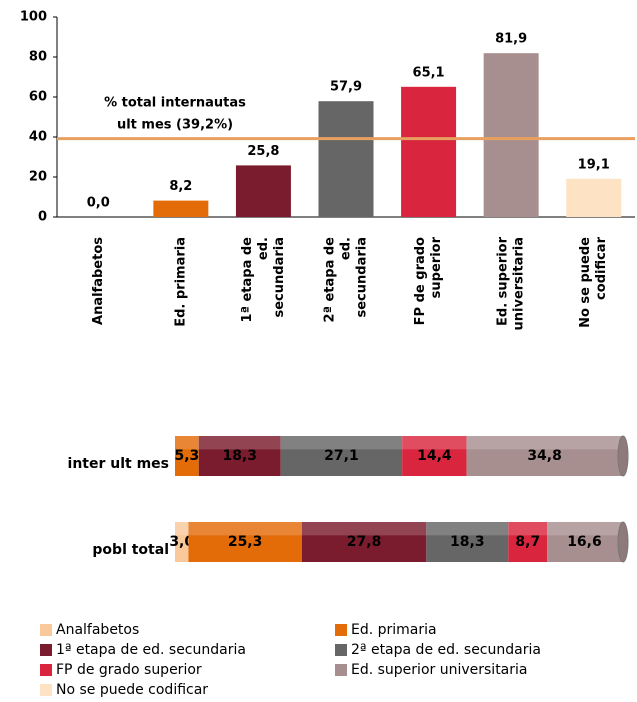 This screenshot has width=637, height=702. I want to click on legend-label: Analfabetos, so click(97, 630).